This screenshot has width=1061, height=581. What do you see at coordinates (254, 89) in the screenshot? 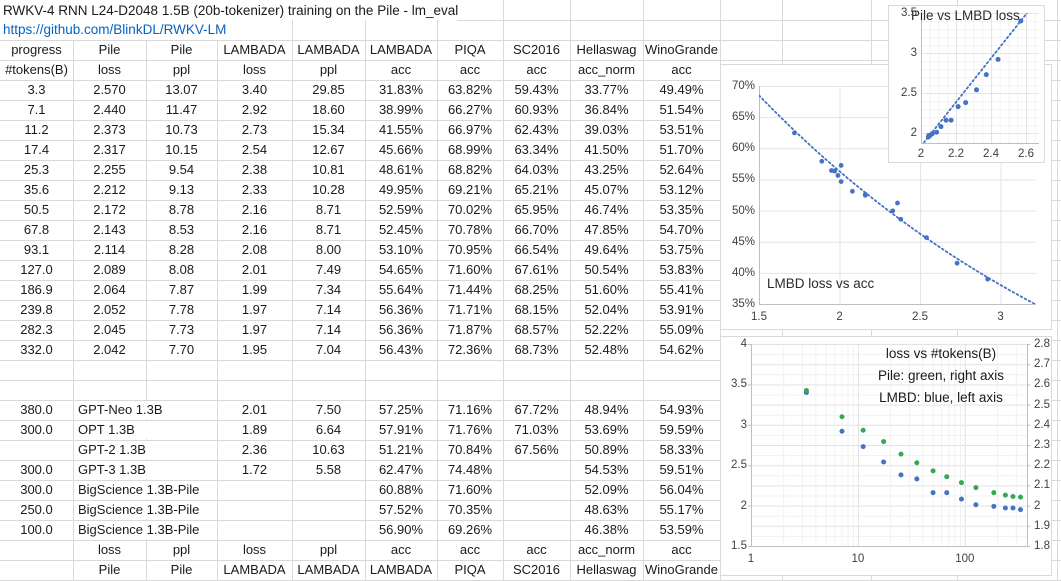
I see `table-cell: 3.40` at bounding box center [254, 89].